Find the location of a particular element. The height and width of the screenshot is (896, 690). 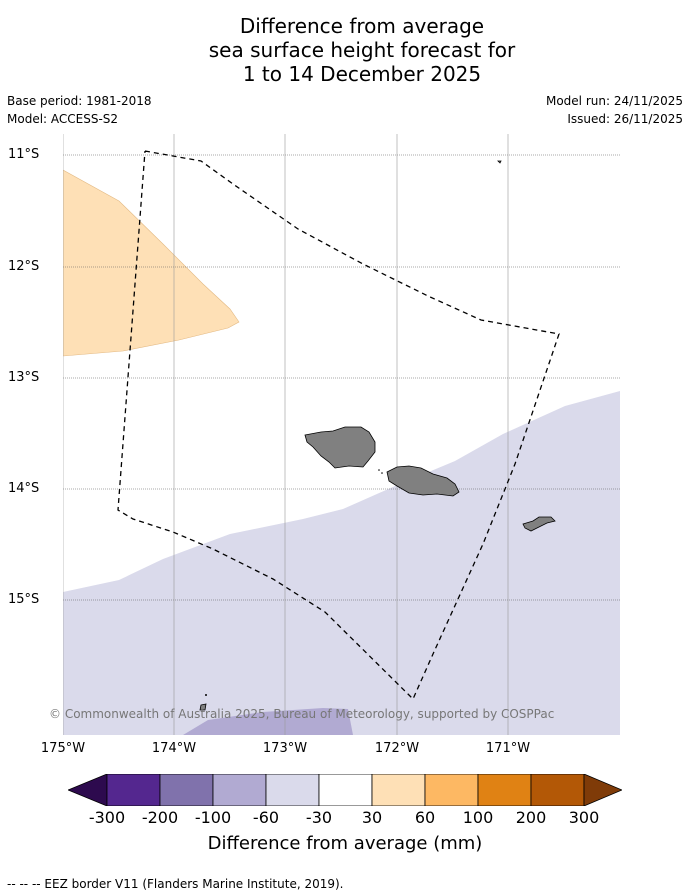

title-line-2: sea surface height forecast for is located at coordinates (362, 50).